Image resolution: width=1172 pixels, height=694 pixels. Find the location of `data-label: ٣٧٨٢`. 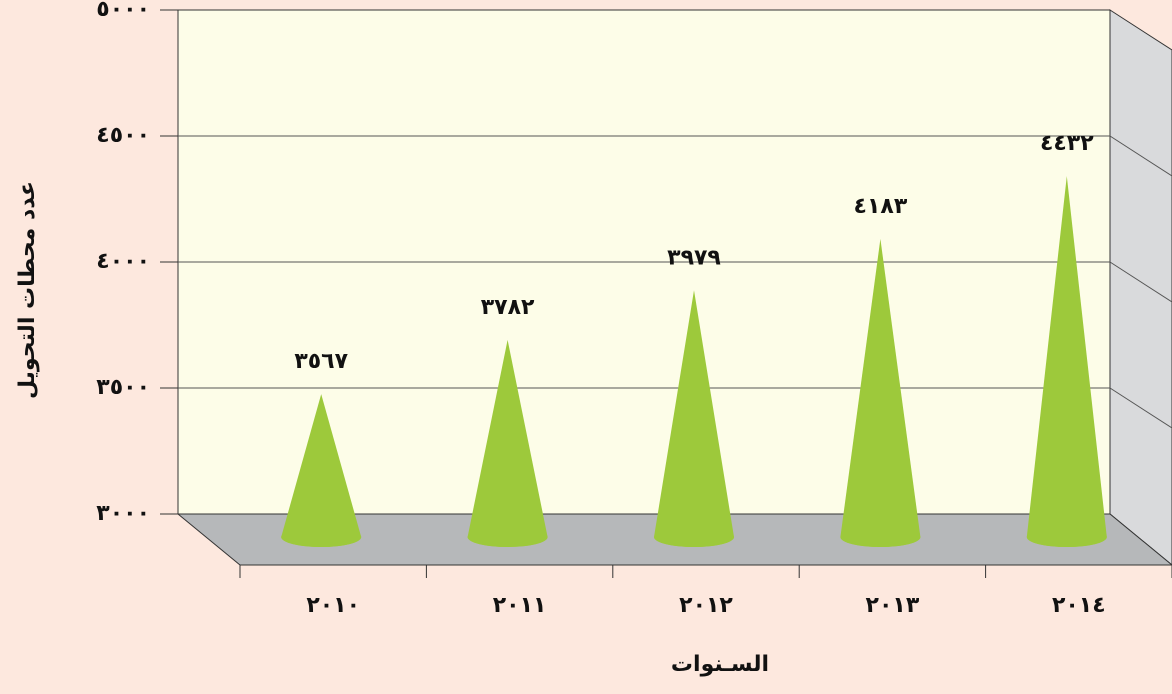

data-label: ٣٧٨٢ is located at coordinates (508, 307).